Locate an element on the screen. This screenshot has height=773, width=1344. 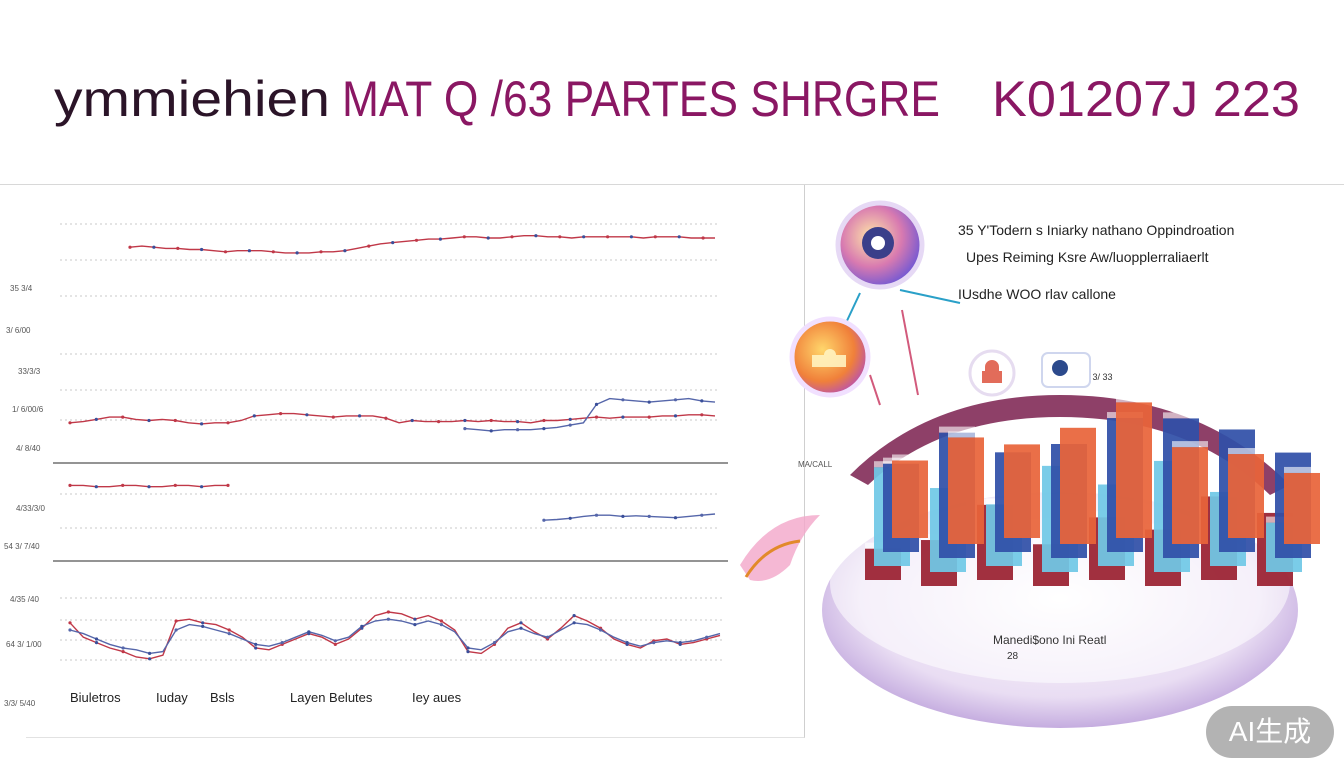
annotation-line-3: IUsdhe WOO rlav callone is located at coordinates (1037, 294).